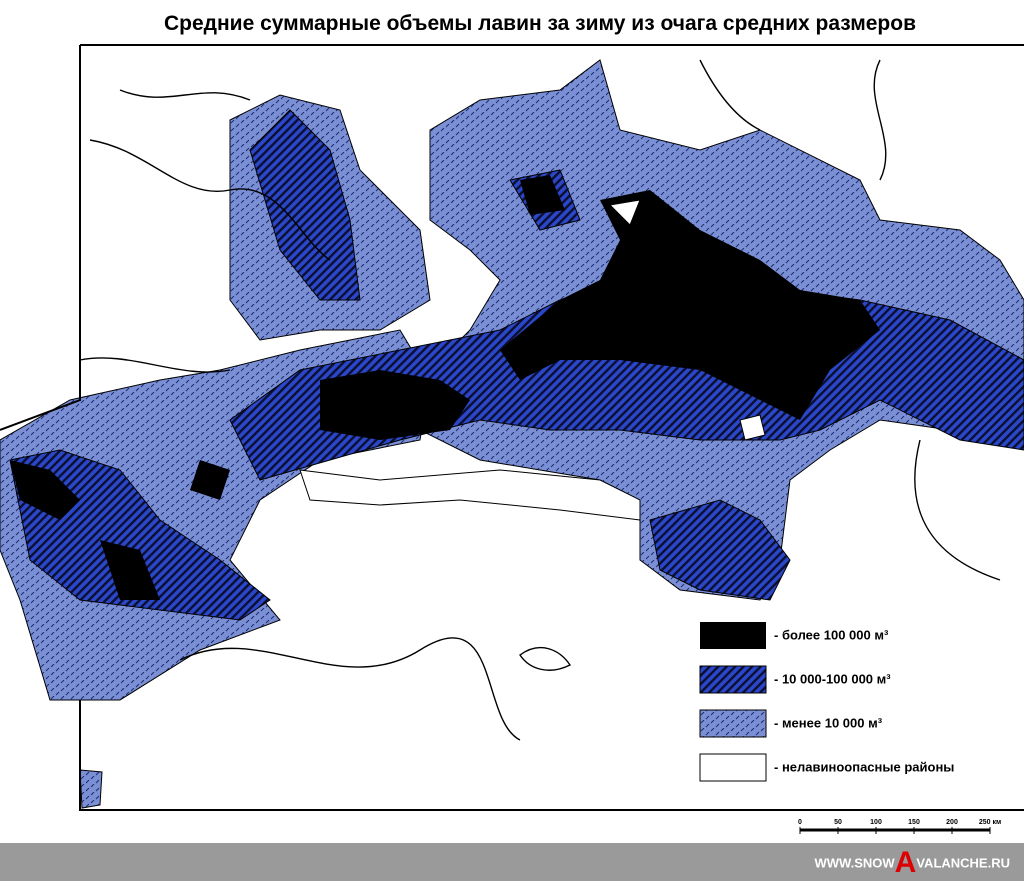  I want to click on region-low, so click(91, 789).